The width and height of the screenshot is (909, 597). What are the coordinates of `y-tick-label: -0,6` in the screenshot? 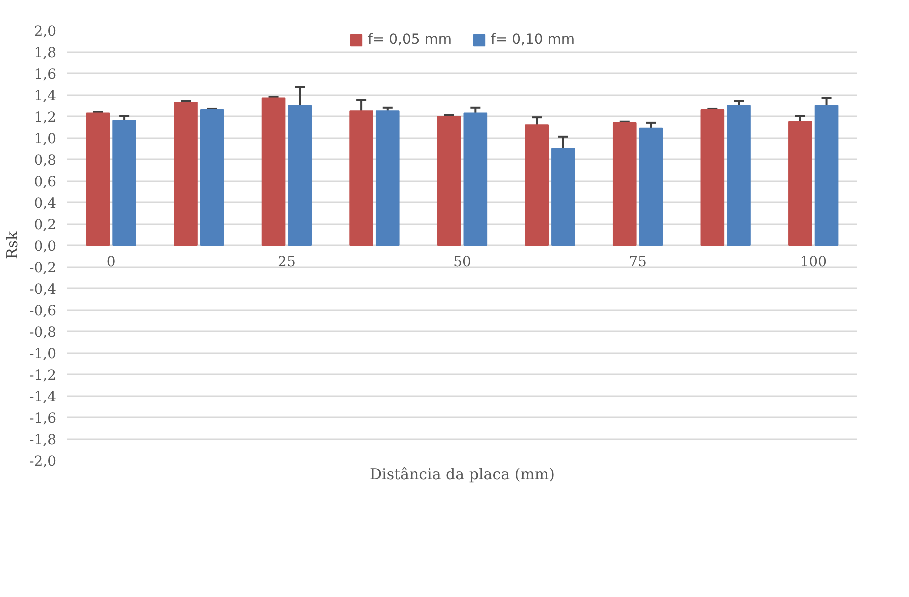 It's located at (43, 312).